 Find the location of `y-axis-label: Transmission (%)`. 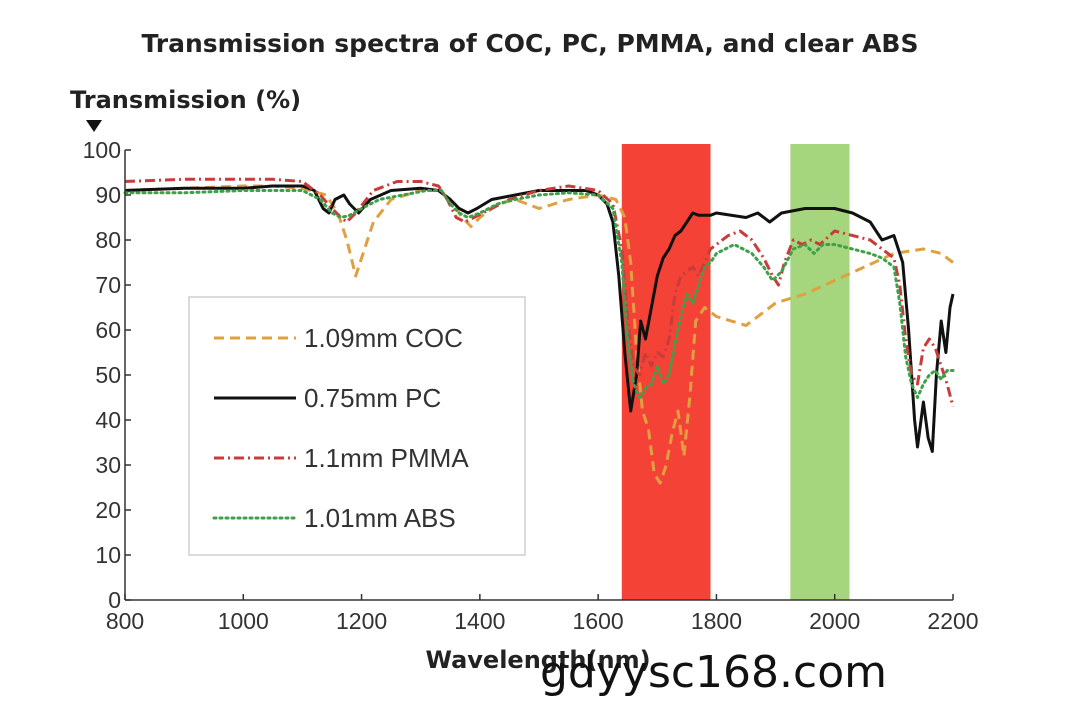

y-axis-label: Transmission (%) is located at coordinates (185, 100).